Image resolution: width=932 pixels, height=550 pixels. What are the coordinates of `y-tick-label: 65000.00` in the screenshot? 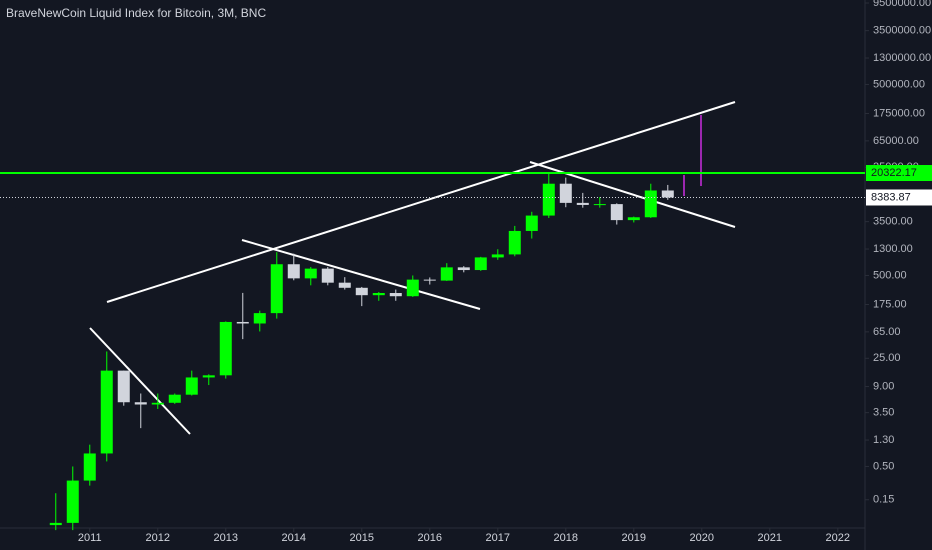 It's located at (896, 141).